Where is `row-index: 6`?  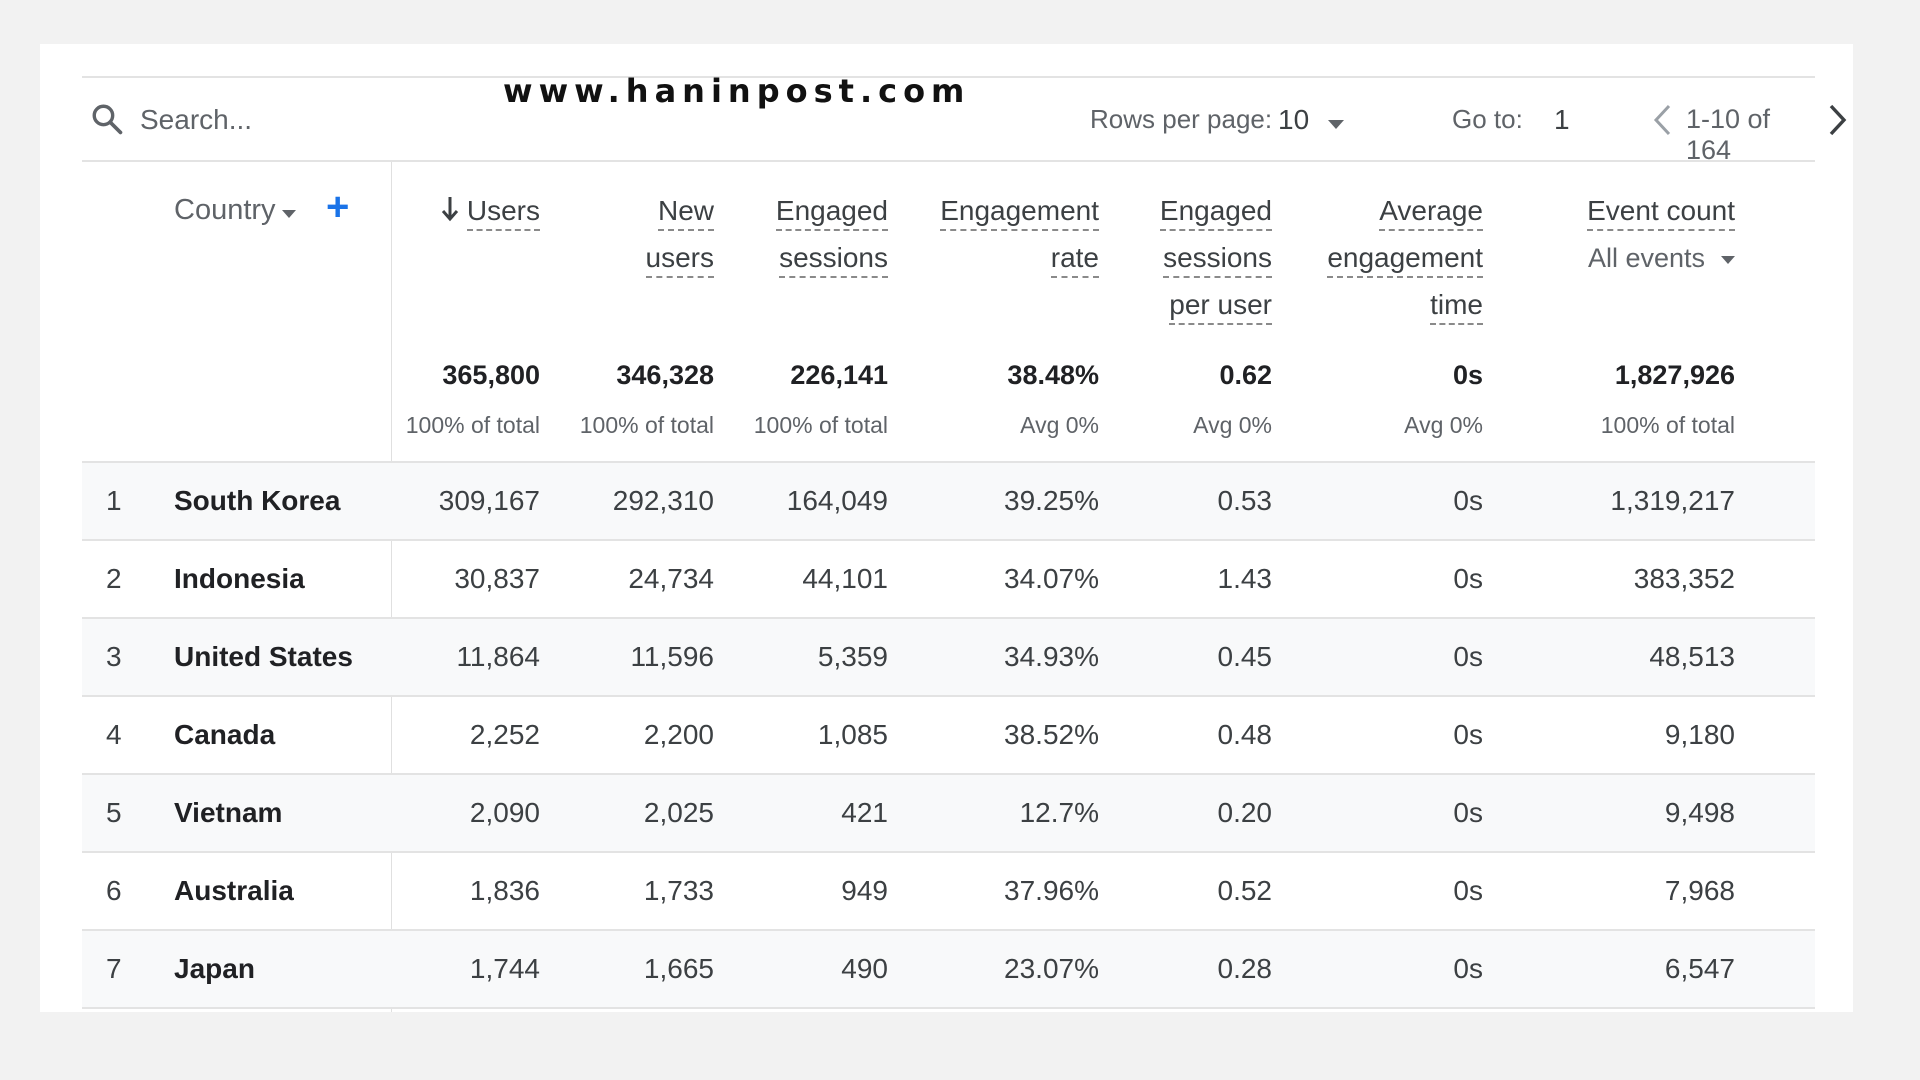
row-index: 6 is located at coordinates (114, 890).